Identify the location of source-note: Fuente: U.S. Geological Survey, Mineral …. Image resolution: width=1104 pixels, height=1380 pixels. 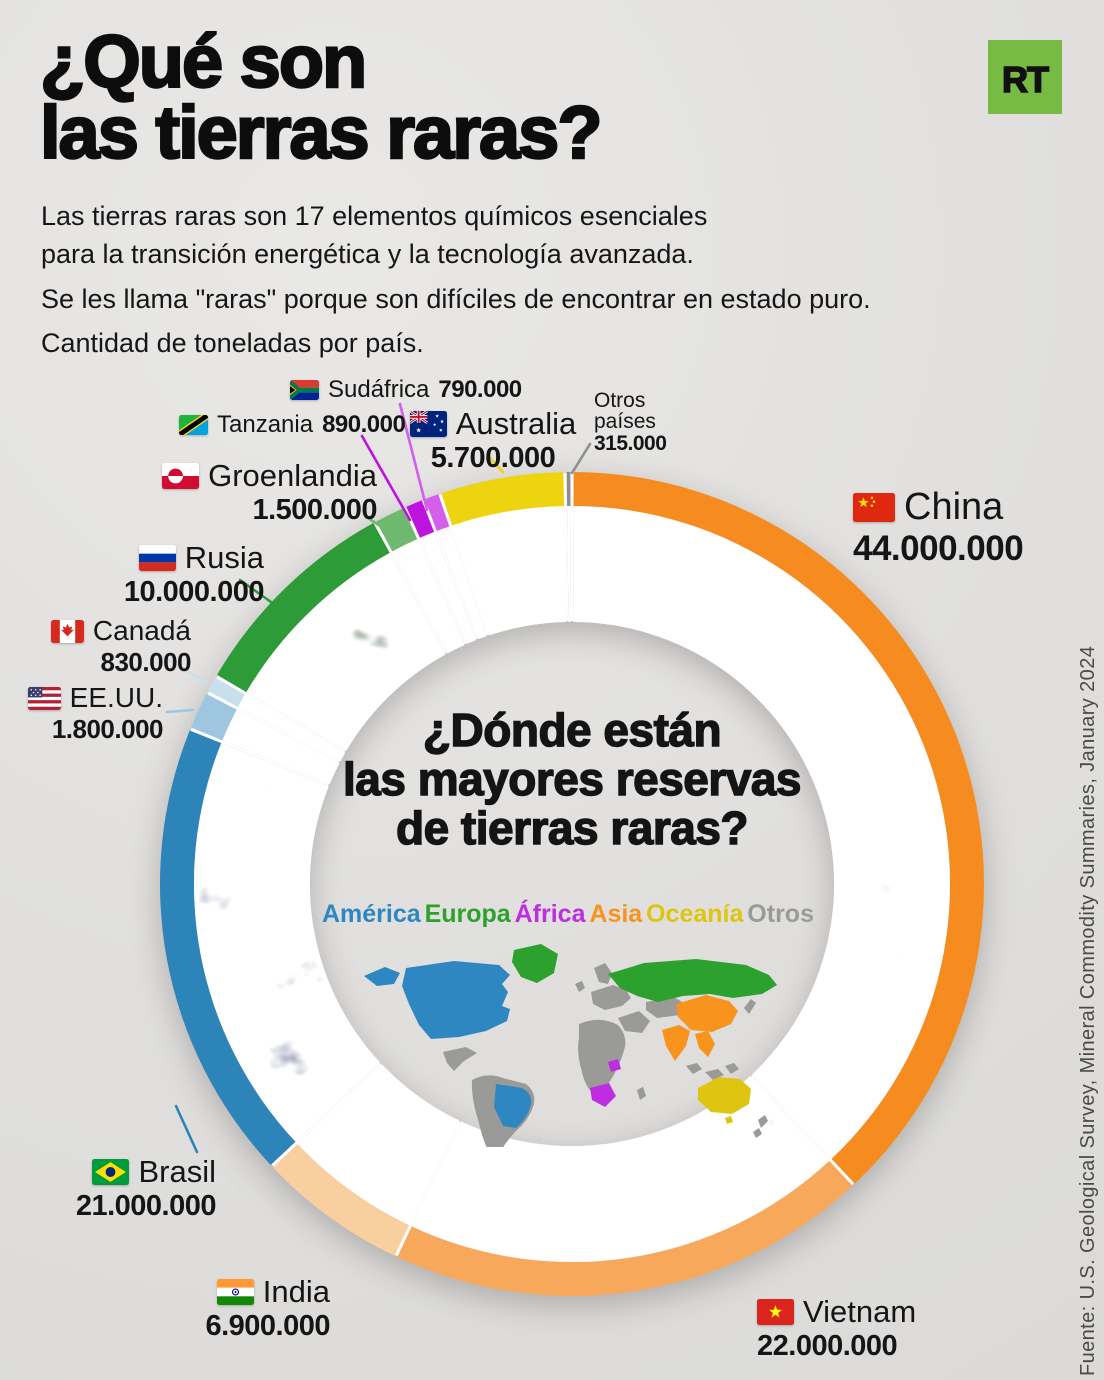
(1088, 1010).